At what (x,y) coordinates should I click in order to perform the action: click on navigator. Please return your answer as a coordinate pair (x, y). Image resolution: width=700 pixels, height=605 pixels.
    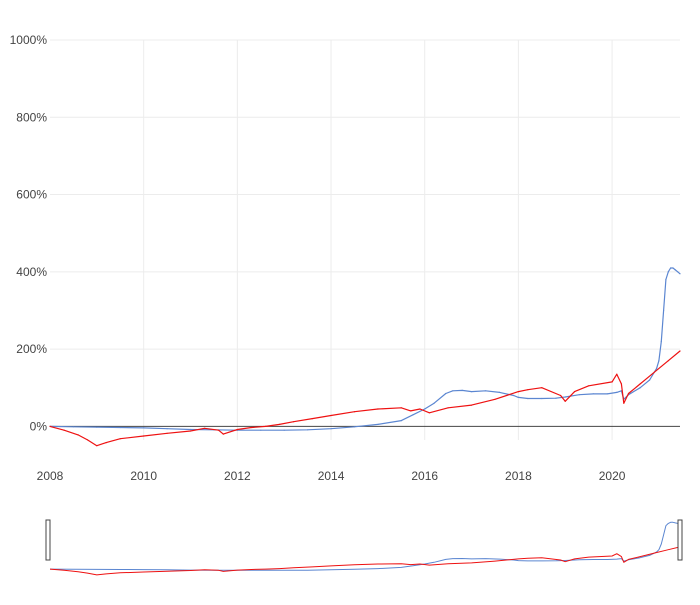
    Looking at the image, I should click on (364, 547).